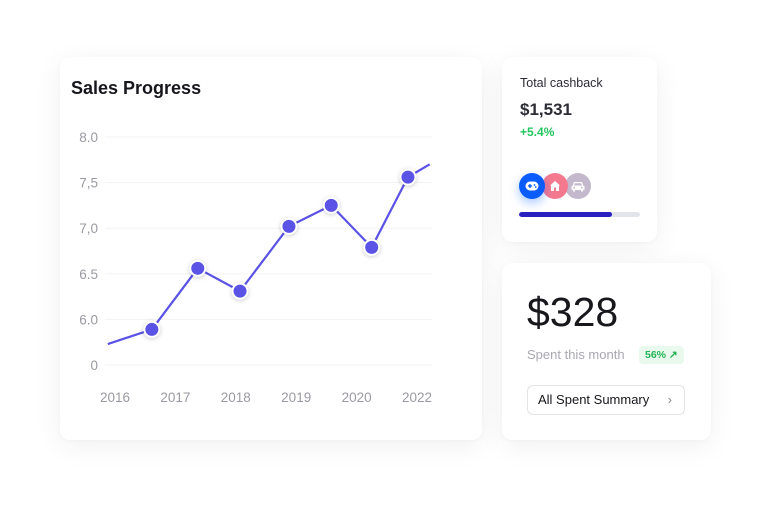 The image size is (772, 506). What do you see at coordinates (88, 137) in the screenshot?
I see `y-tick-label: 8.0` at bounding box center [88, 137].